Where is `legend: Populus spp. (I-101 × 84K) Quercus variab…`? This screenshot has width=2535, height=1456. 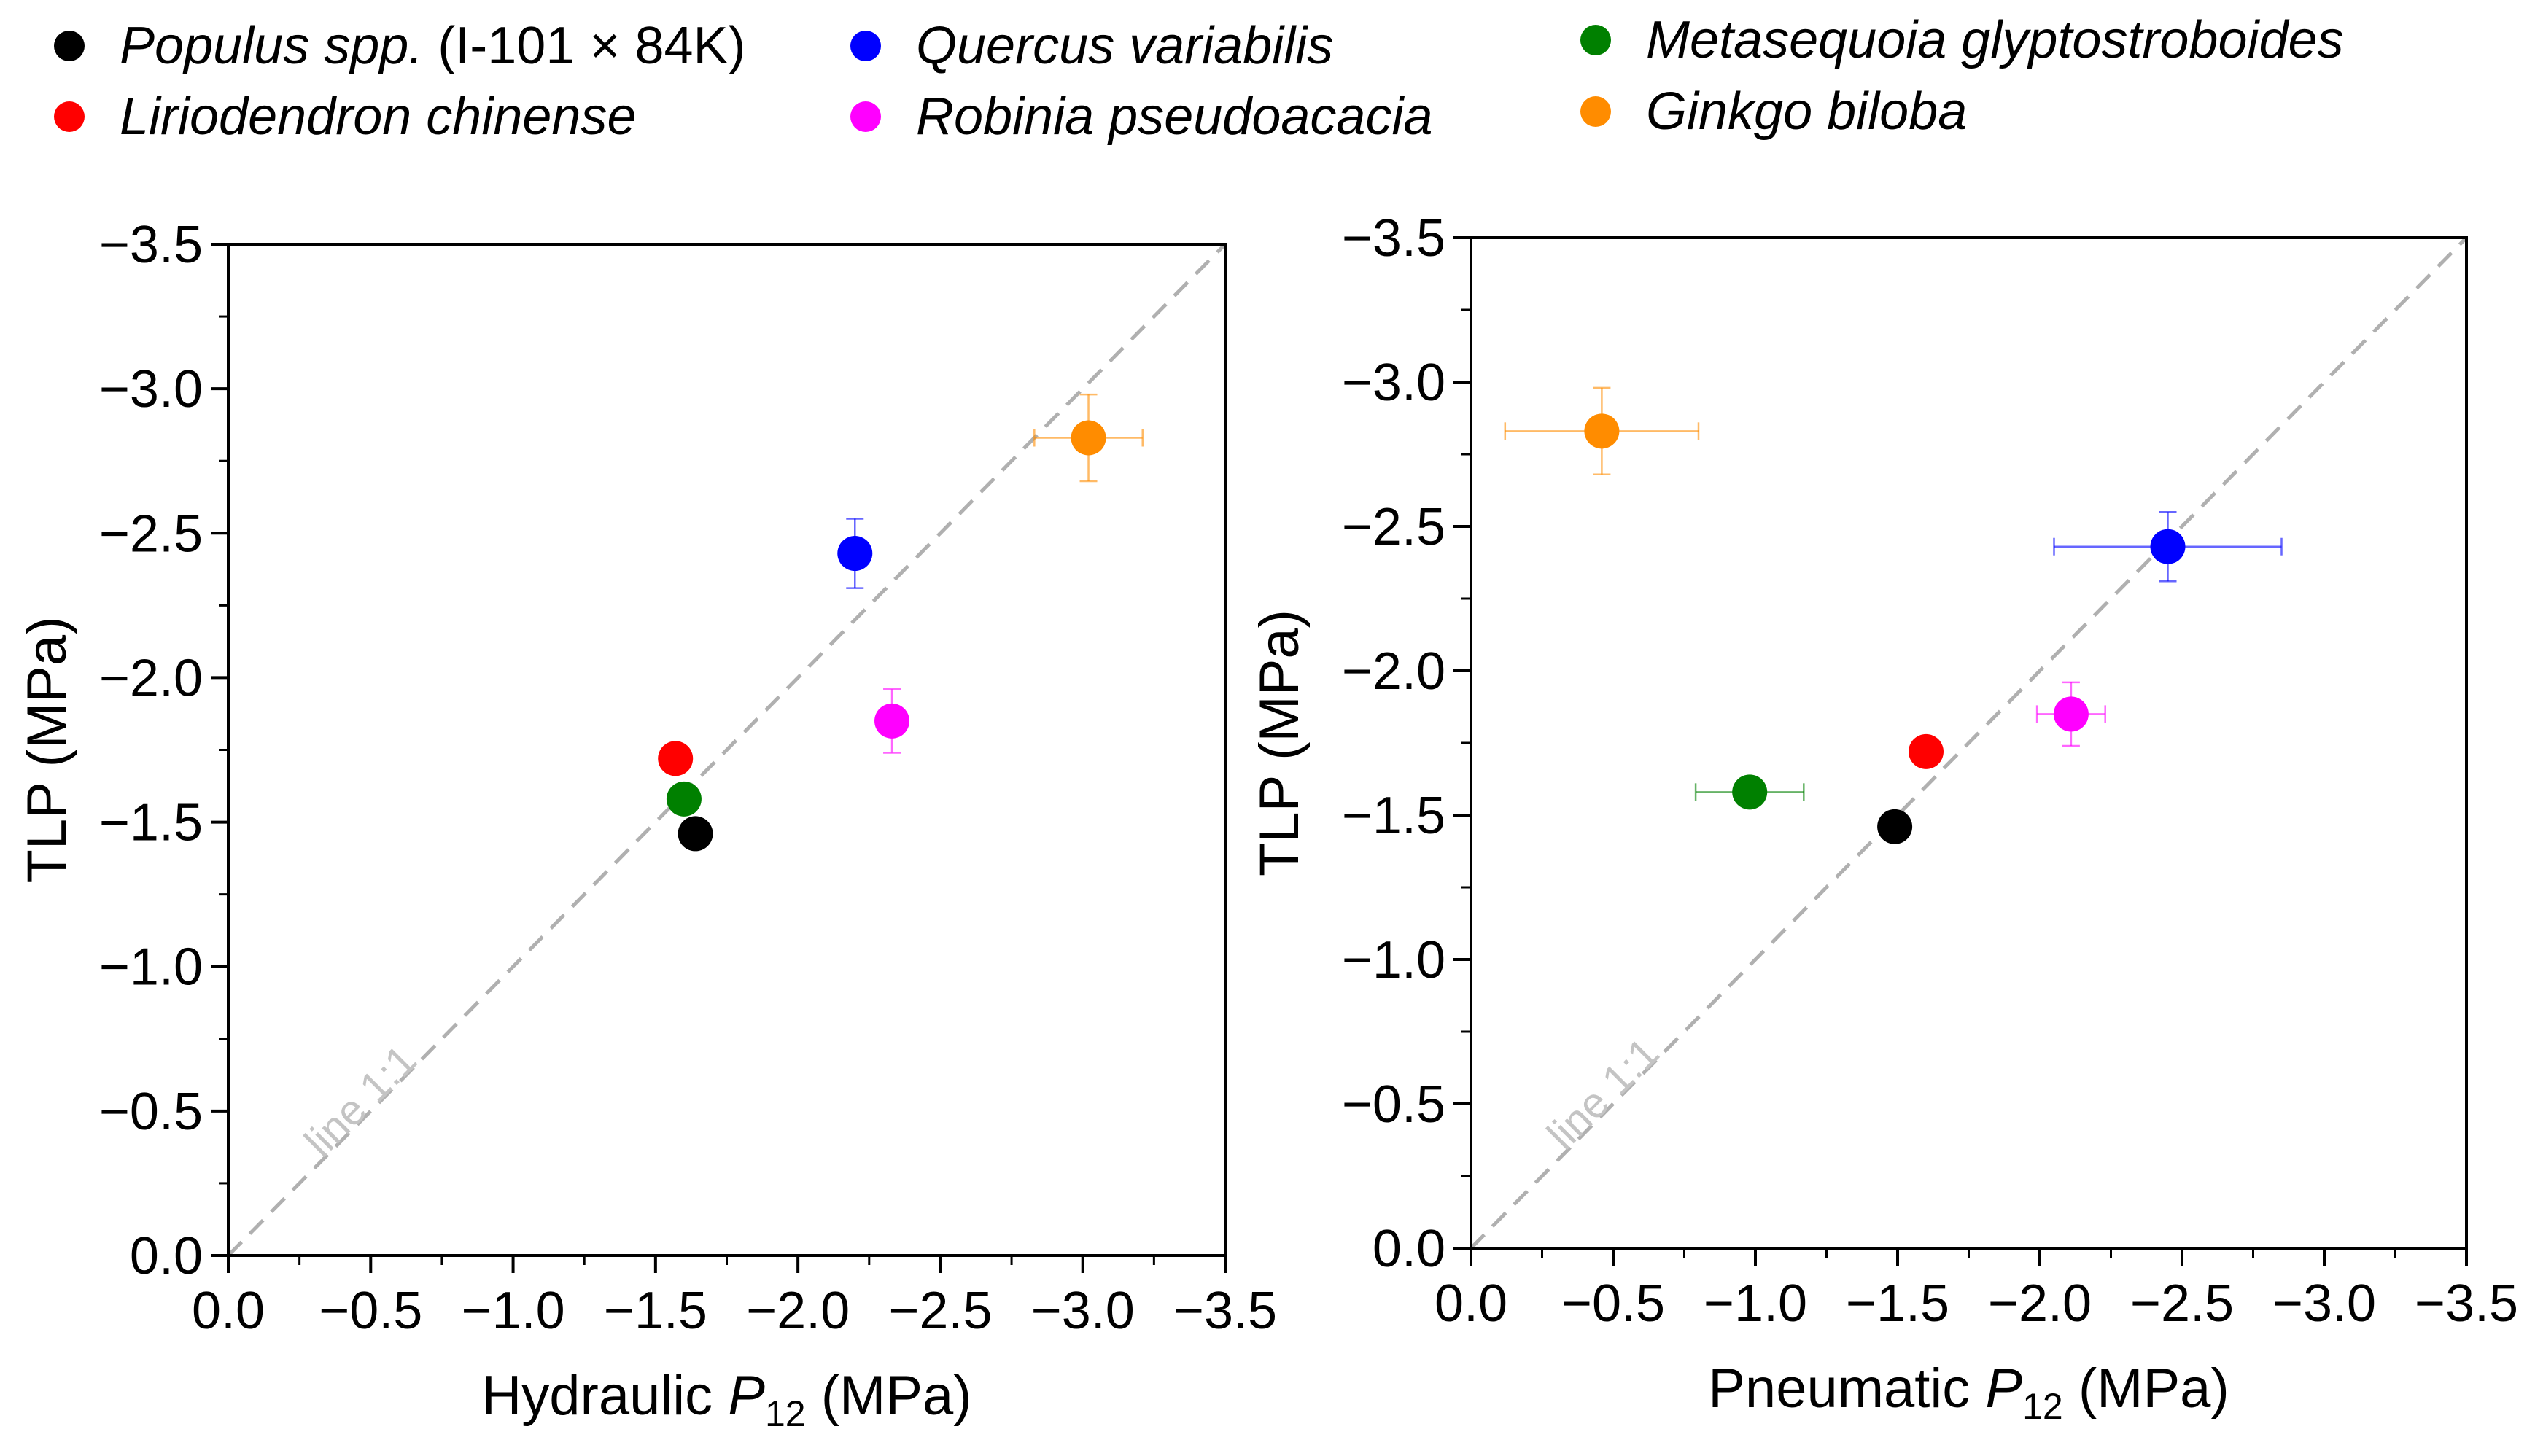 legend: Populus spp. (I-101 × 84K) Quercus variab… is located at coordinates (1267, 80).